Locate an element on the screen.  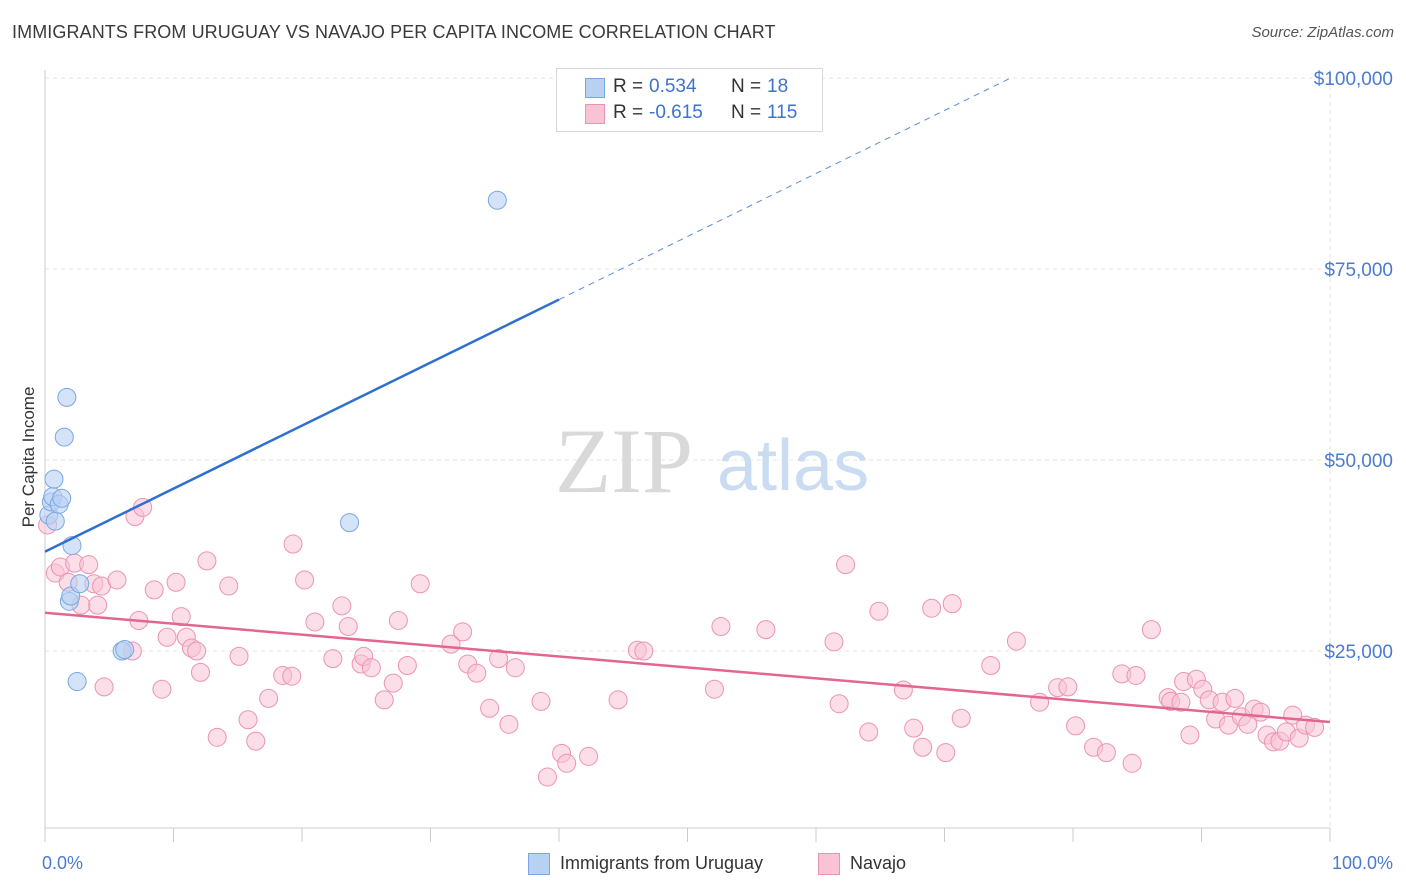
legend-row-uruguay: R = 0.534 N = 18 is located at coordinates (689, 88).